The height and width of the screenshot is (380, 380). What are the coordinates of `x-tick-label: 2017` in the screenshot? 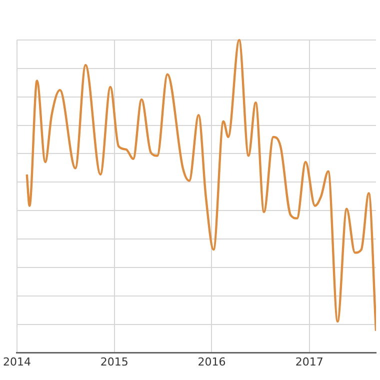 It's located at (309, 361).